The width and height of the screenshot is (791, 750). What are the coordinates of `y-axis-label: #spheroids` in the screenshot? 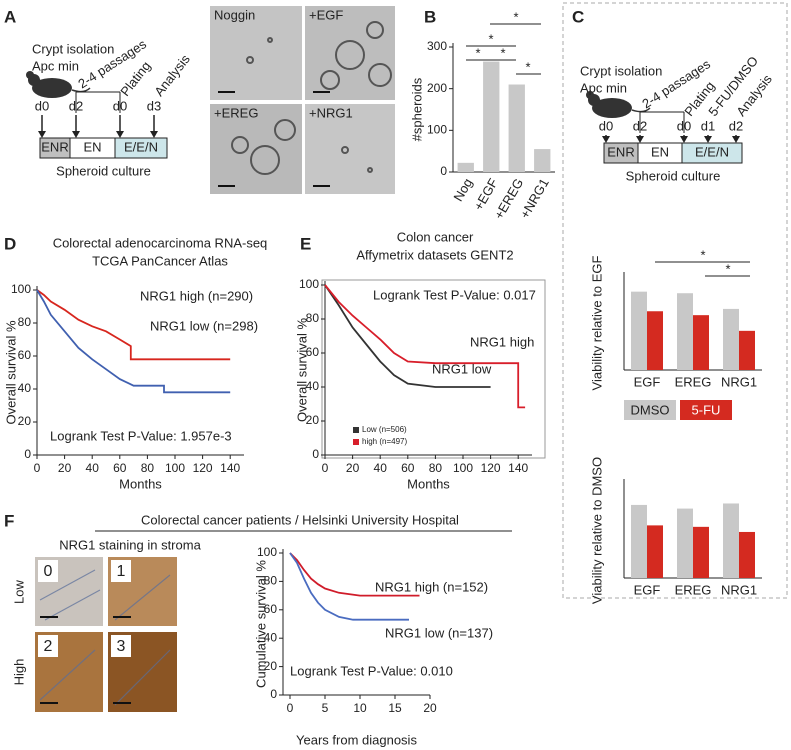 It's located at (416, 109).